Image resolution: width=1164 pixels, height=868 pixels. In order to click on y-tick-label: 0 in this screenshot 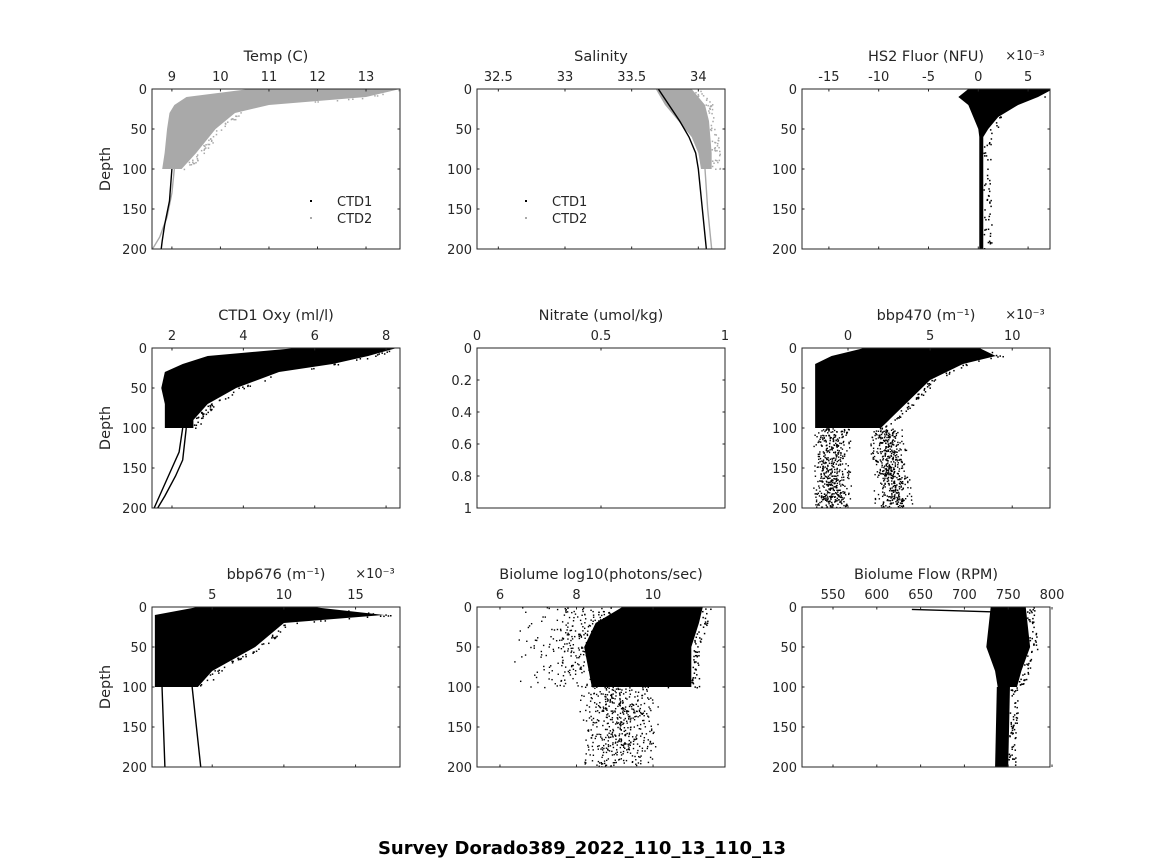, I will do `click(793, 90)`.